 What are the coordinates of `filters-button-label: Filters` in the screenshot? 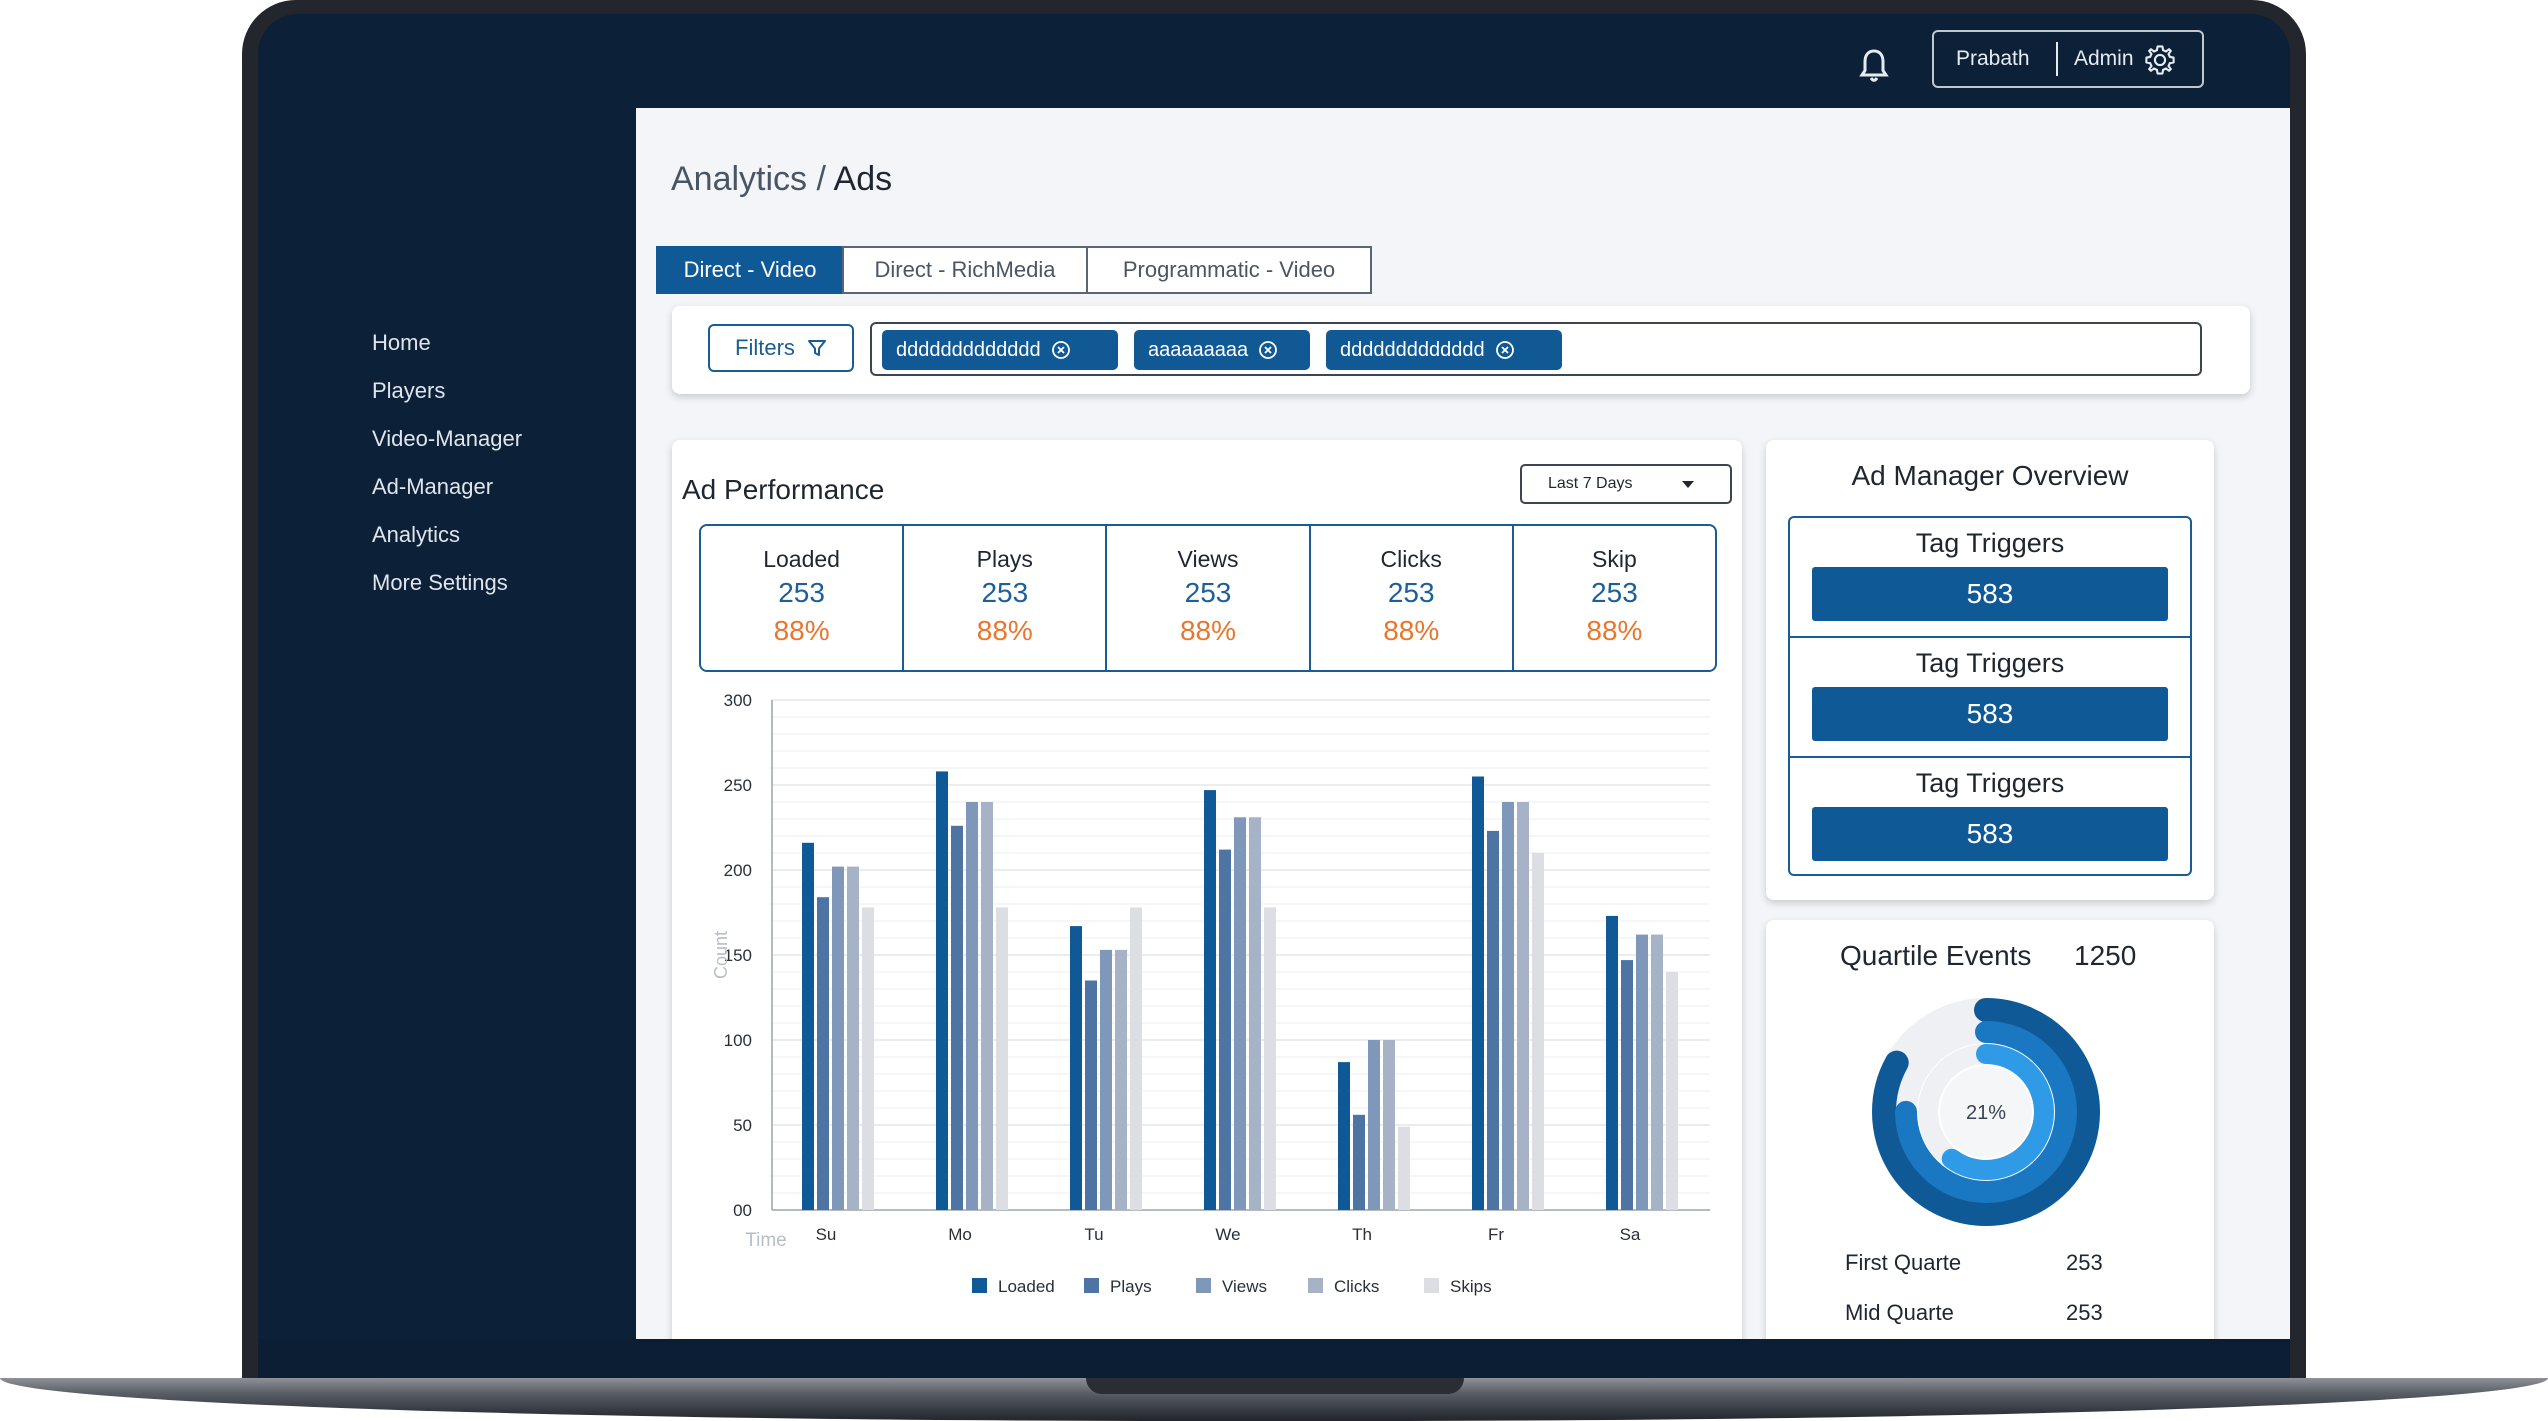 It's located at (765, 347).